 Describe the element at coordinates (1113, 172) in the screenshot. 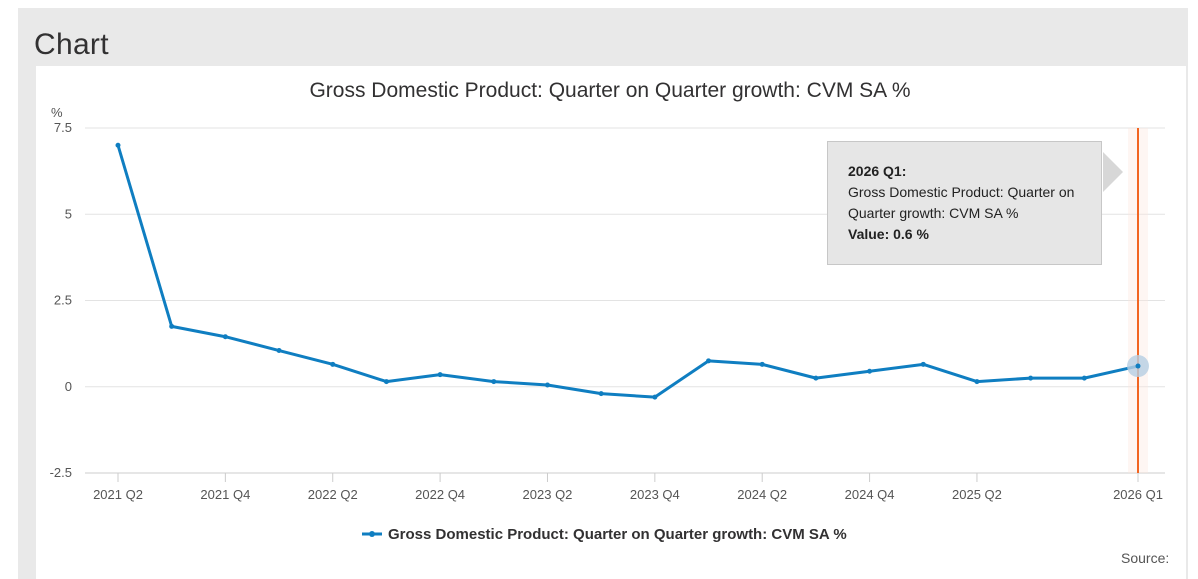

I see `tooltip-arrow` at that location.